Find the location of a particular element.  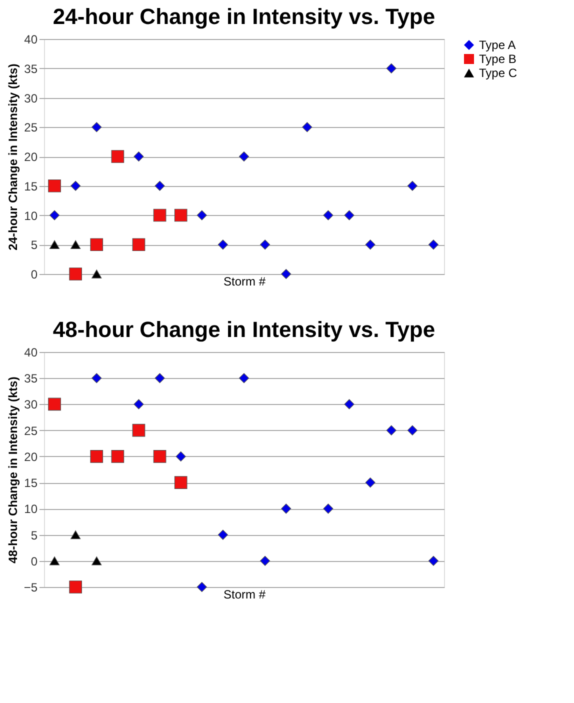

legend-label: Type A is located at coordinates (497, 45).